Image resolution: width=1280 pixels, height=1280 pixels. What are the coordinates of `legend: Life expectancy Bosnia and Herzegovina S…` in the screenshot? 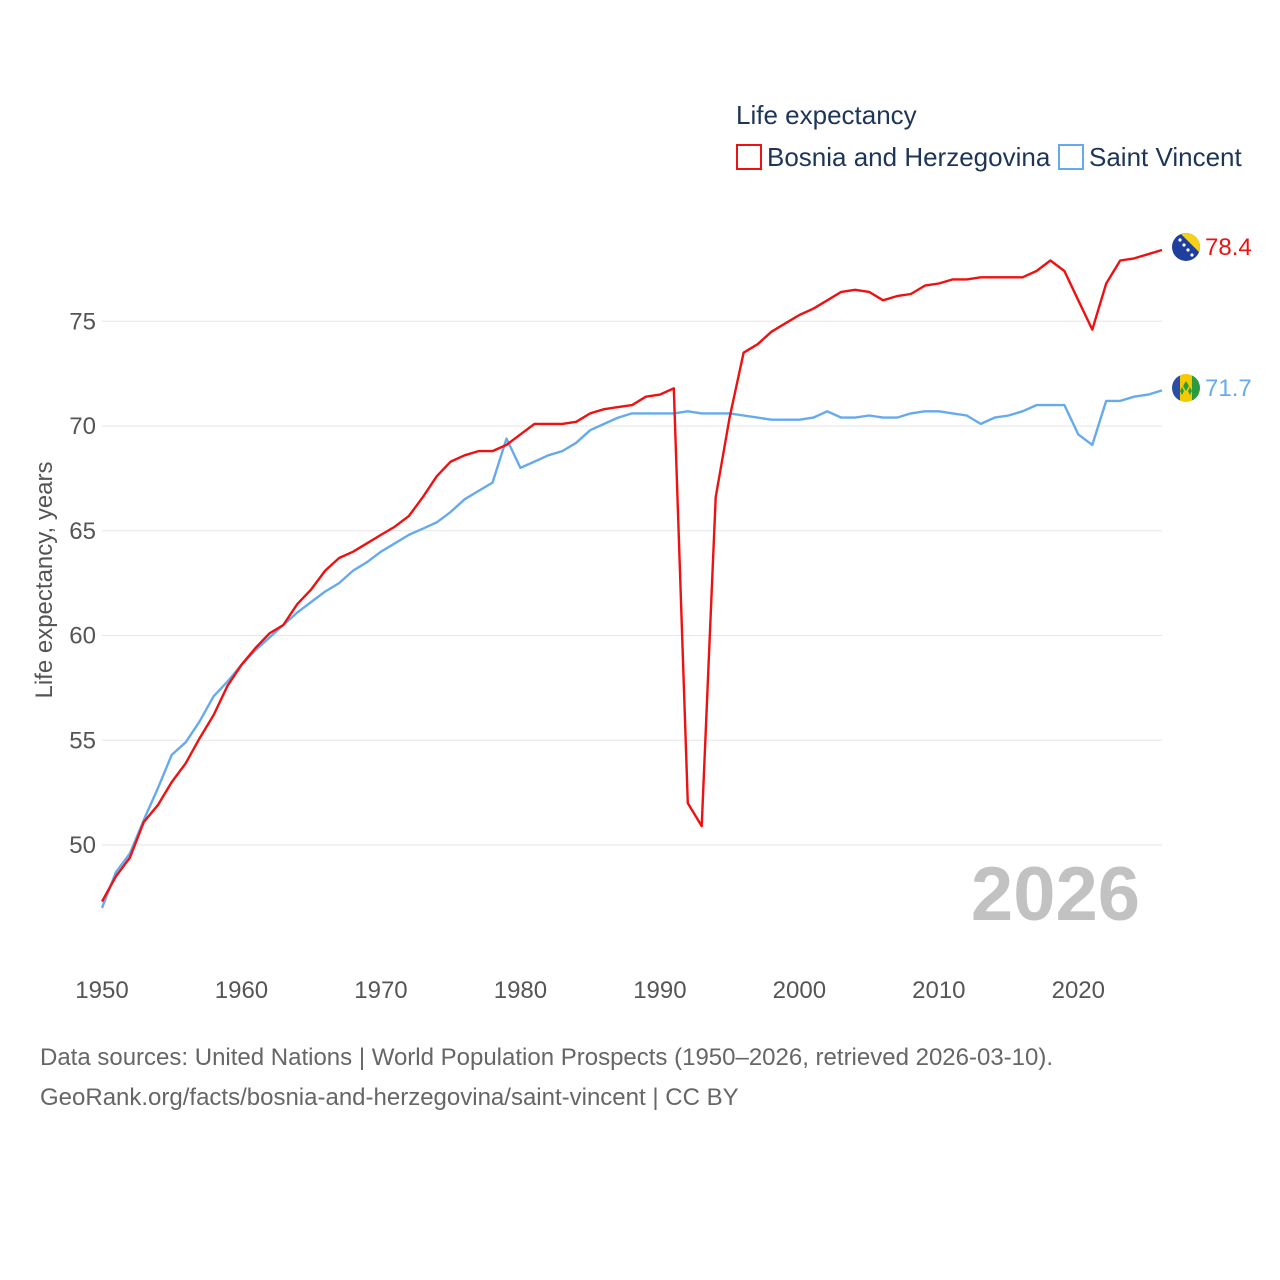 It's located at (989, 136).